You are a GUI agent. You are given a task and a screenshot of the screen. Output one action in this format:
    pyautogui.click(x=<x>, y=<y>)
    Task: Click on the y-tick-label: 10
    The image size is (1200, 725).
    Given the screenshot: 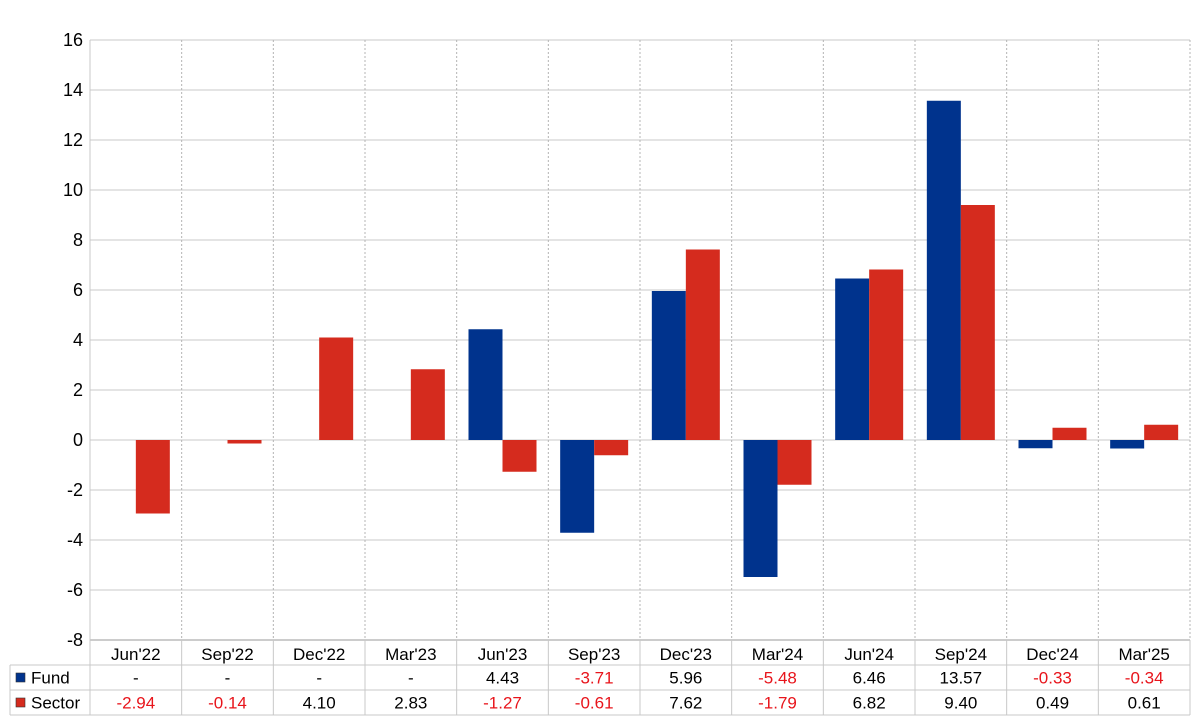 What is the action you would take?
    pyautogui.click(x=73, y=190)
    